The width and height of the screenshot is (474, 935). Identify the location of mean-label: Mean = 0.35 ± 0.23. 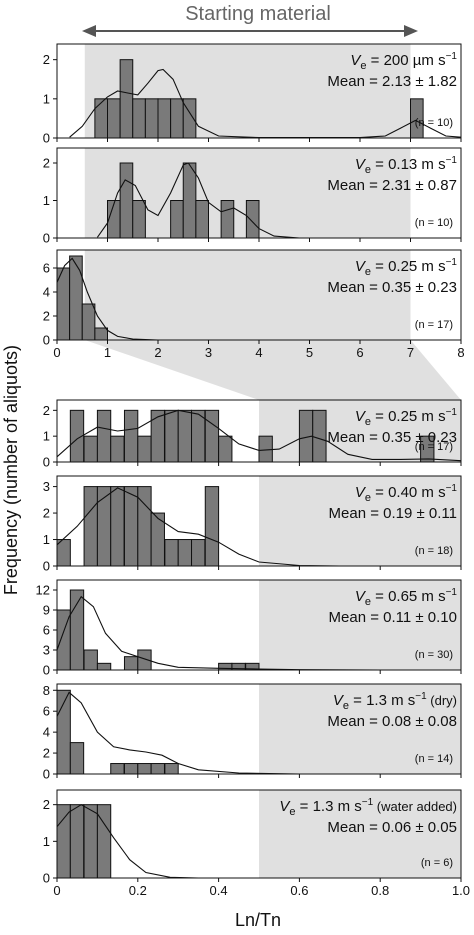
(392, 437).